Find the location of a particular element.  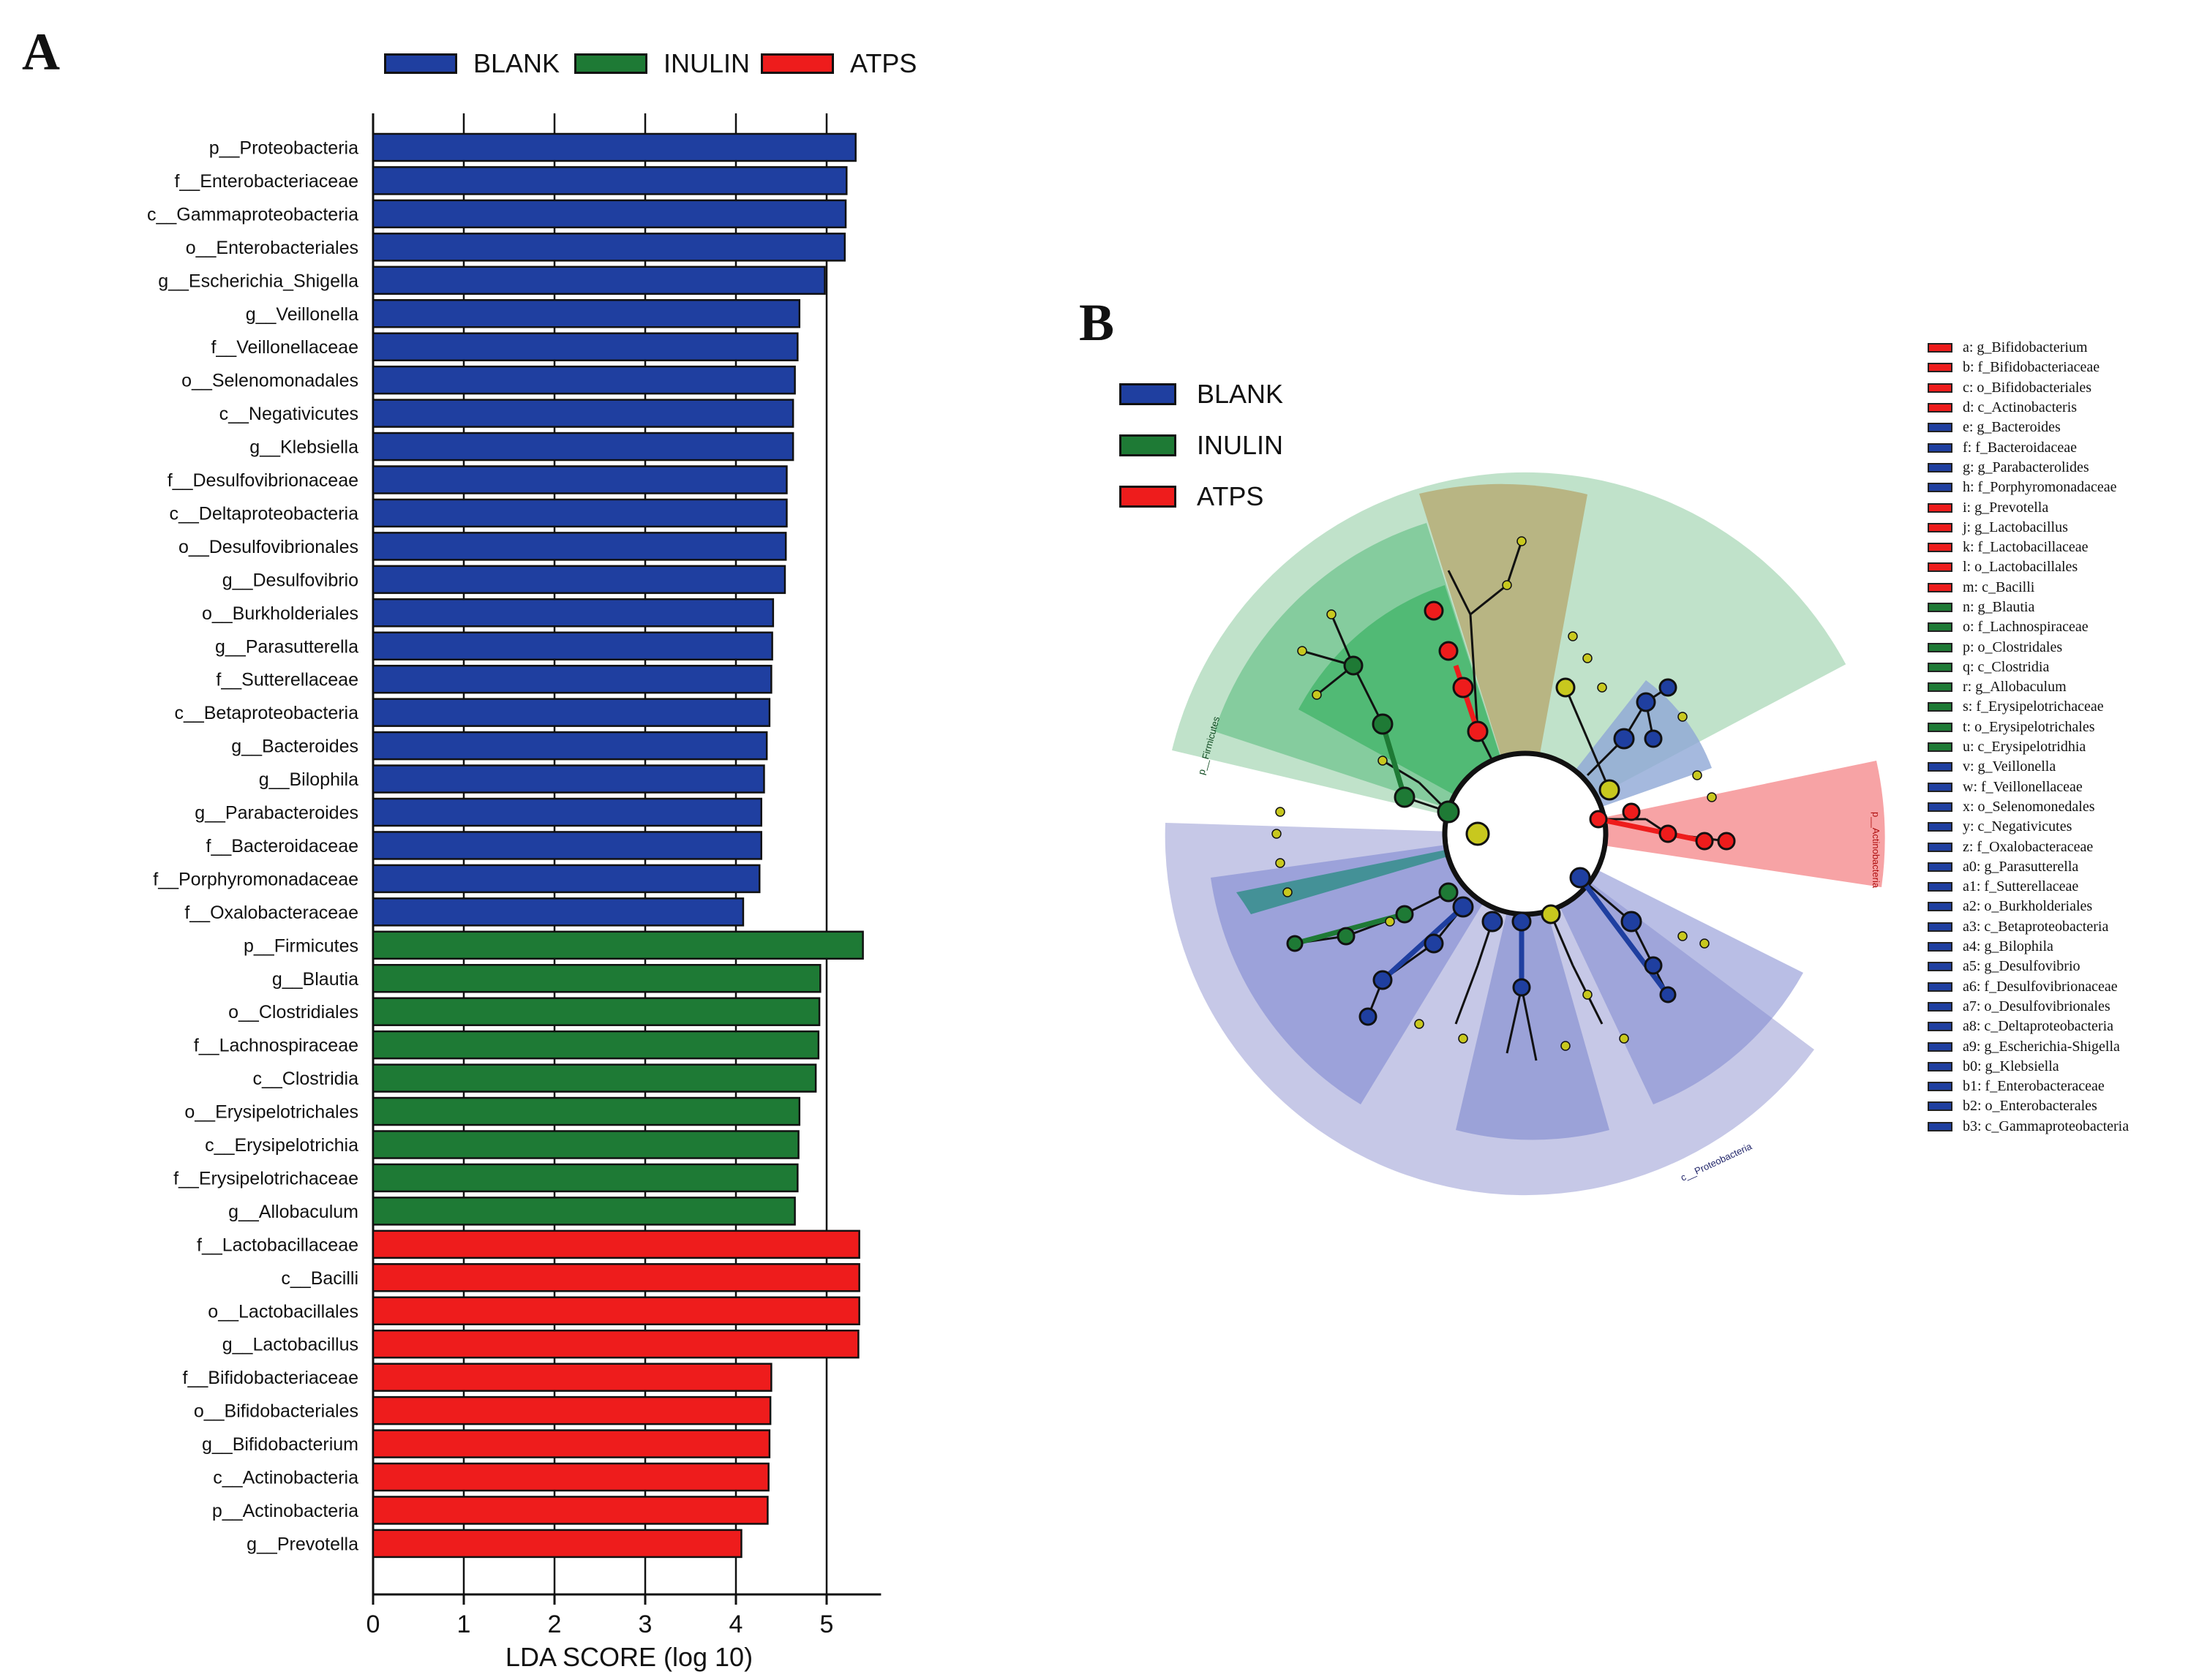

clade-legend-label: a0: g_Parasutterella is located at coordinates (2021, 867).